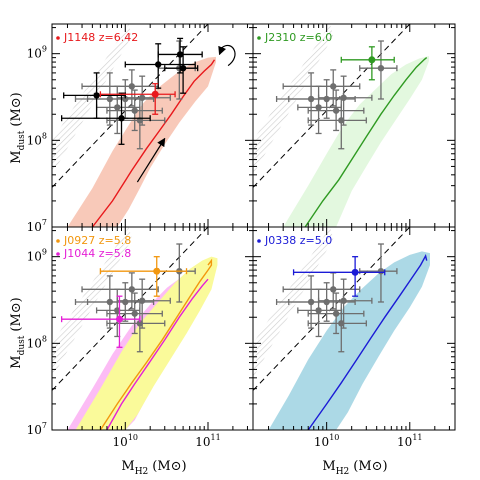 This screenshot has height=480, width=480. I want to click on legend-label-0: J0338 z=5.0, so click(298, 240).